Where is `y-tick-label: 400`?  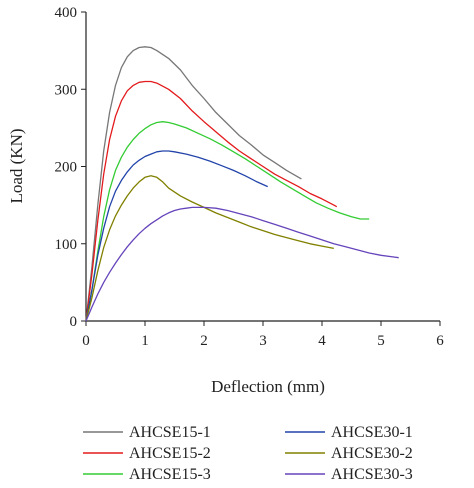 y-tick-label: 400 is located at coordinates (66, 13).